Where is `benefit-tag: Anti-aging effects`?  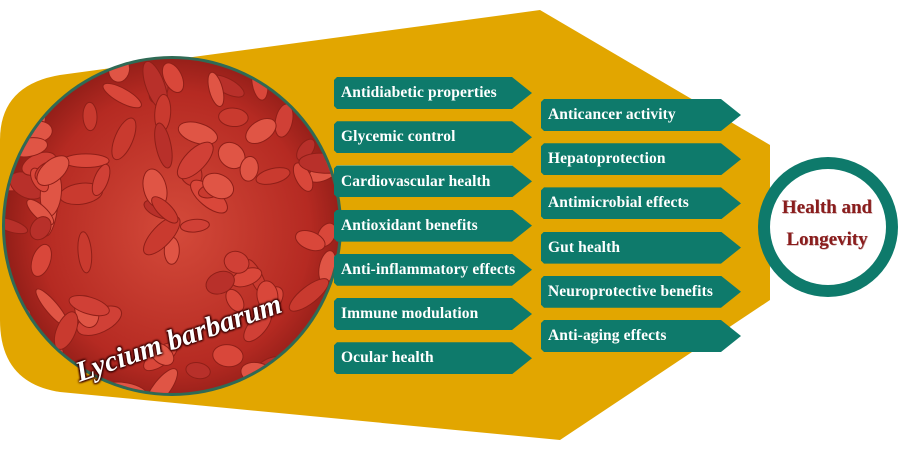 benefit-tag: Anti-aging effects is located at coordinates (641, 336).